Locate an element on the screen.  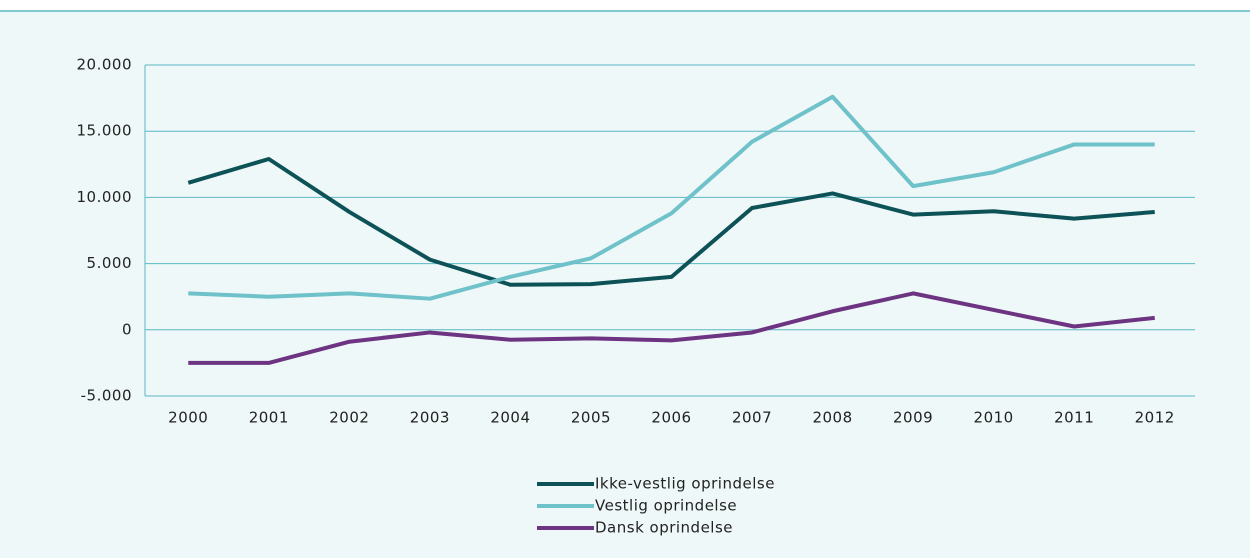
x-tick-label: 2006 is located at coordinates (671, 418).